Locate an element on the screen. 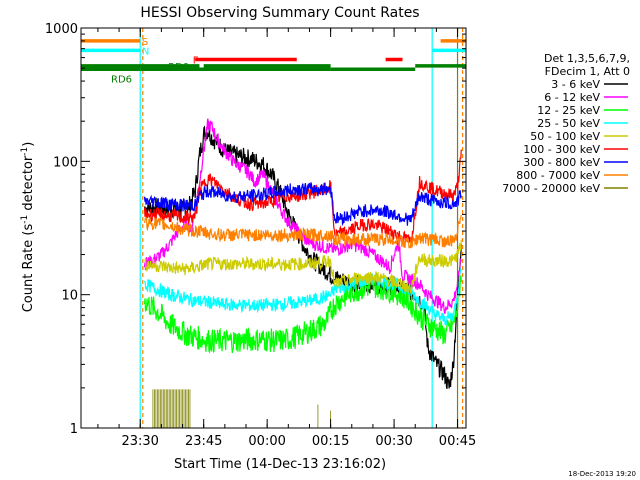 Image resolution: width=640 pixels, height=480 pixels. x-tick-label: 23:30 is located at coordinates (139, 441).